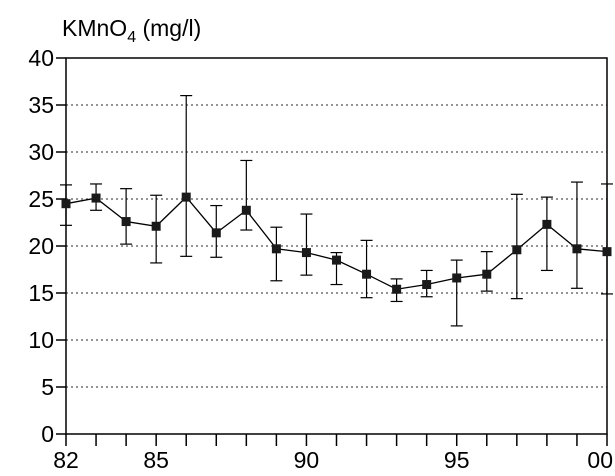  I want to click on x-axis-ticks: 82 85 90 95 00, so click(333, 453).